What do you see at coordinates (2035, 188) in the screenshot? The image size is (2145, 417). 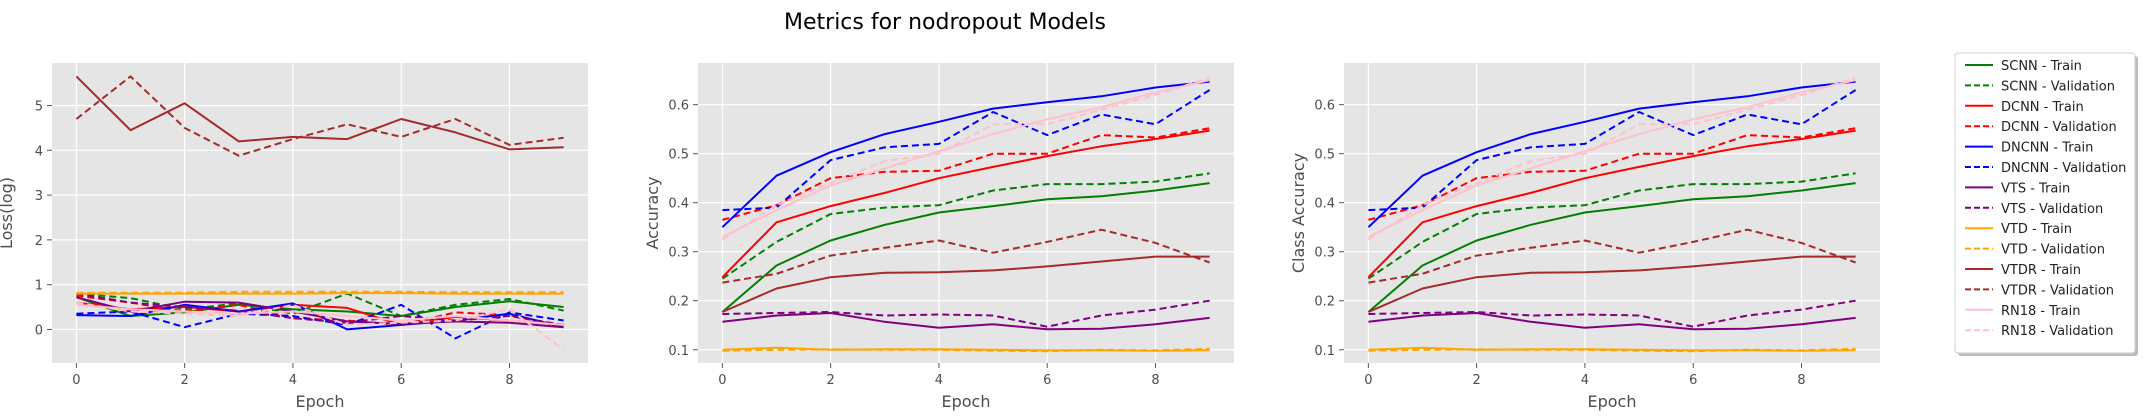 I see `legend-label: VTS - Train` at bounding box center [2035, 188].